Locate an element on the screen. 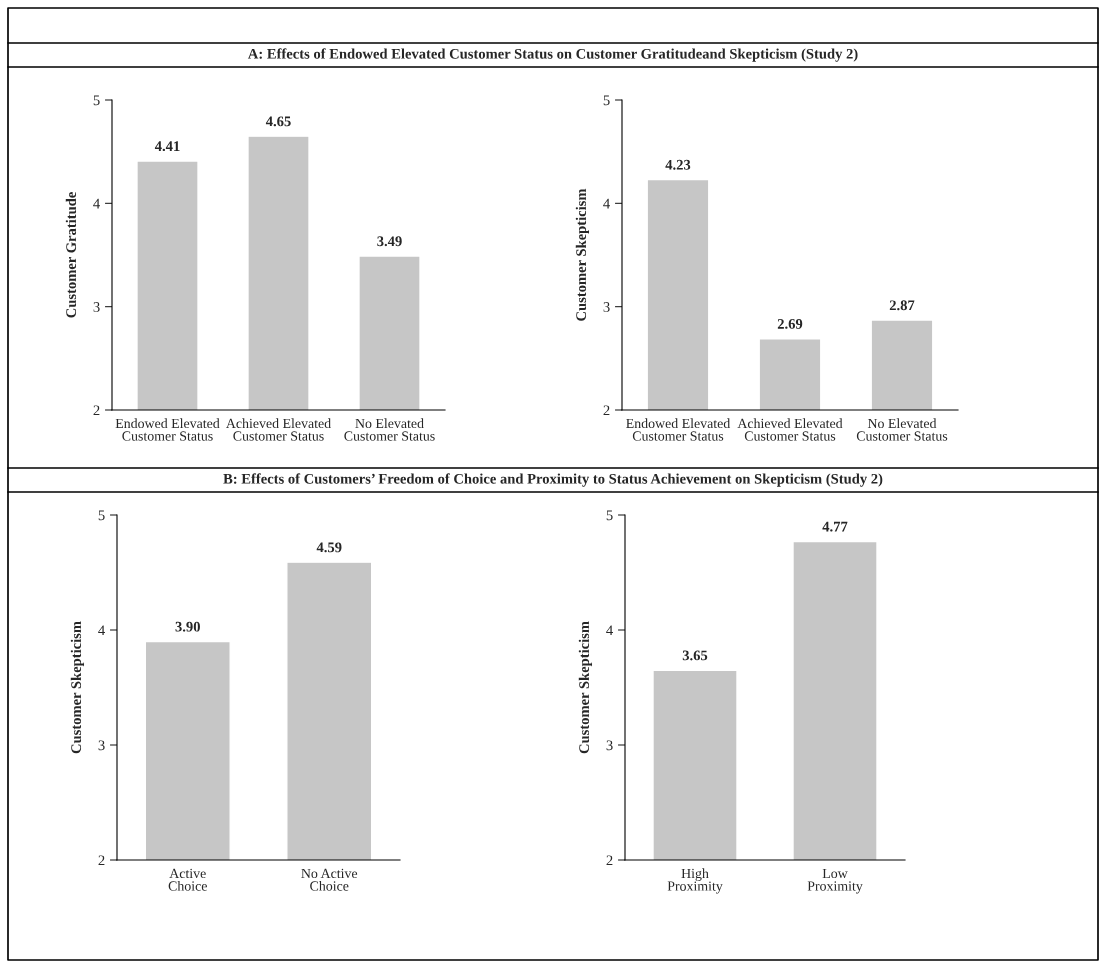 The width and height of the screenshot is (1106, 969). data-label: 3.65 is located at coordinates (695, 655).